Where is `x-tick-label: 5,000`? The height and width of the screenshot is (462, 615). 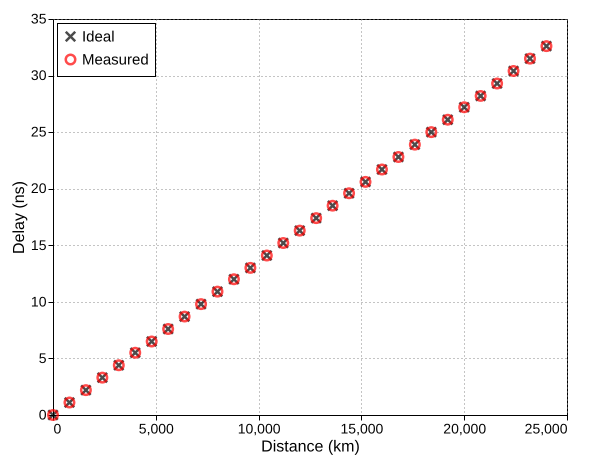 x-tick-label: 5,000 is located at coordinates (156, 428).